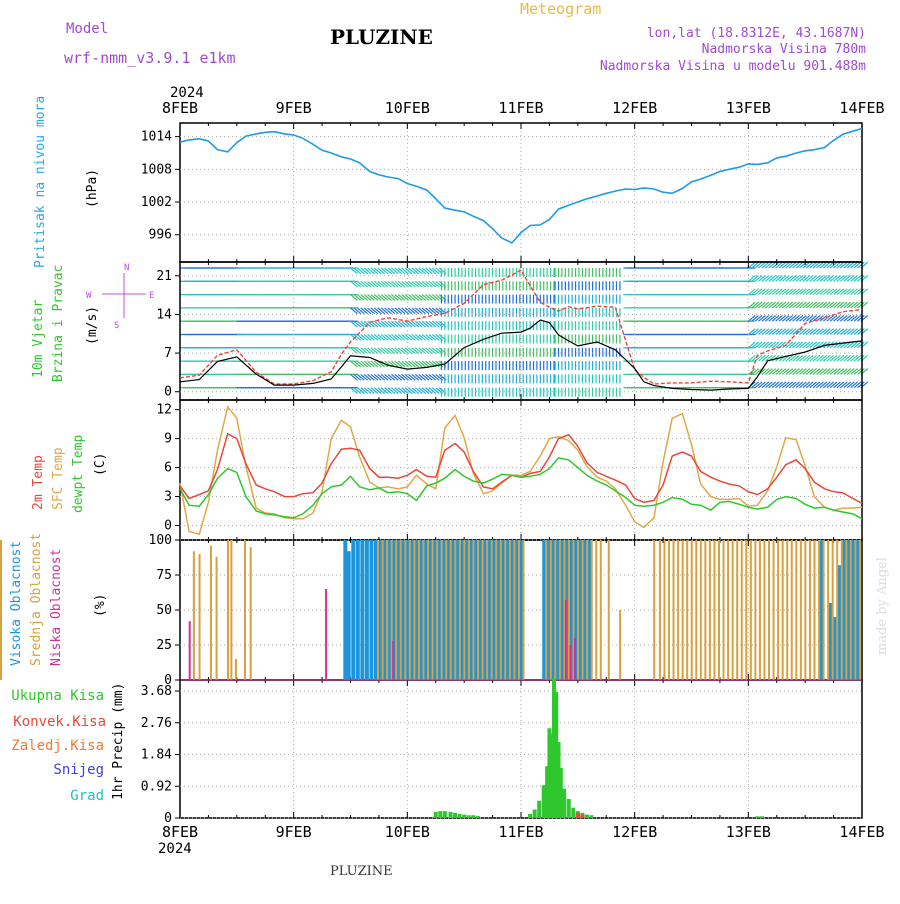 The width and height of the screenshot is (900, 904). Describe the element at coordinates (784, 49) in the screenshot. I see `elevation-text: Nadmorska Visina 780m` at that location.